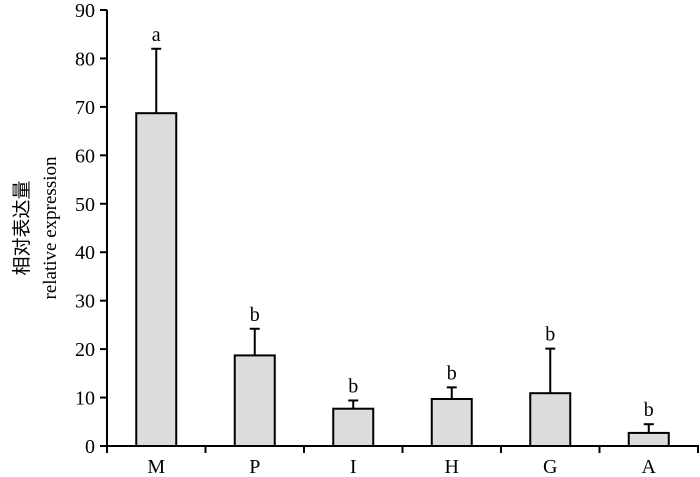  Describe the element at coordinates (451, 422) in the screenshot. I see `bar-H` at that location.